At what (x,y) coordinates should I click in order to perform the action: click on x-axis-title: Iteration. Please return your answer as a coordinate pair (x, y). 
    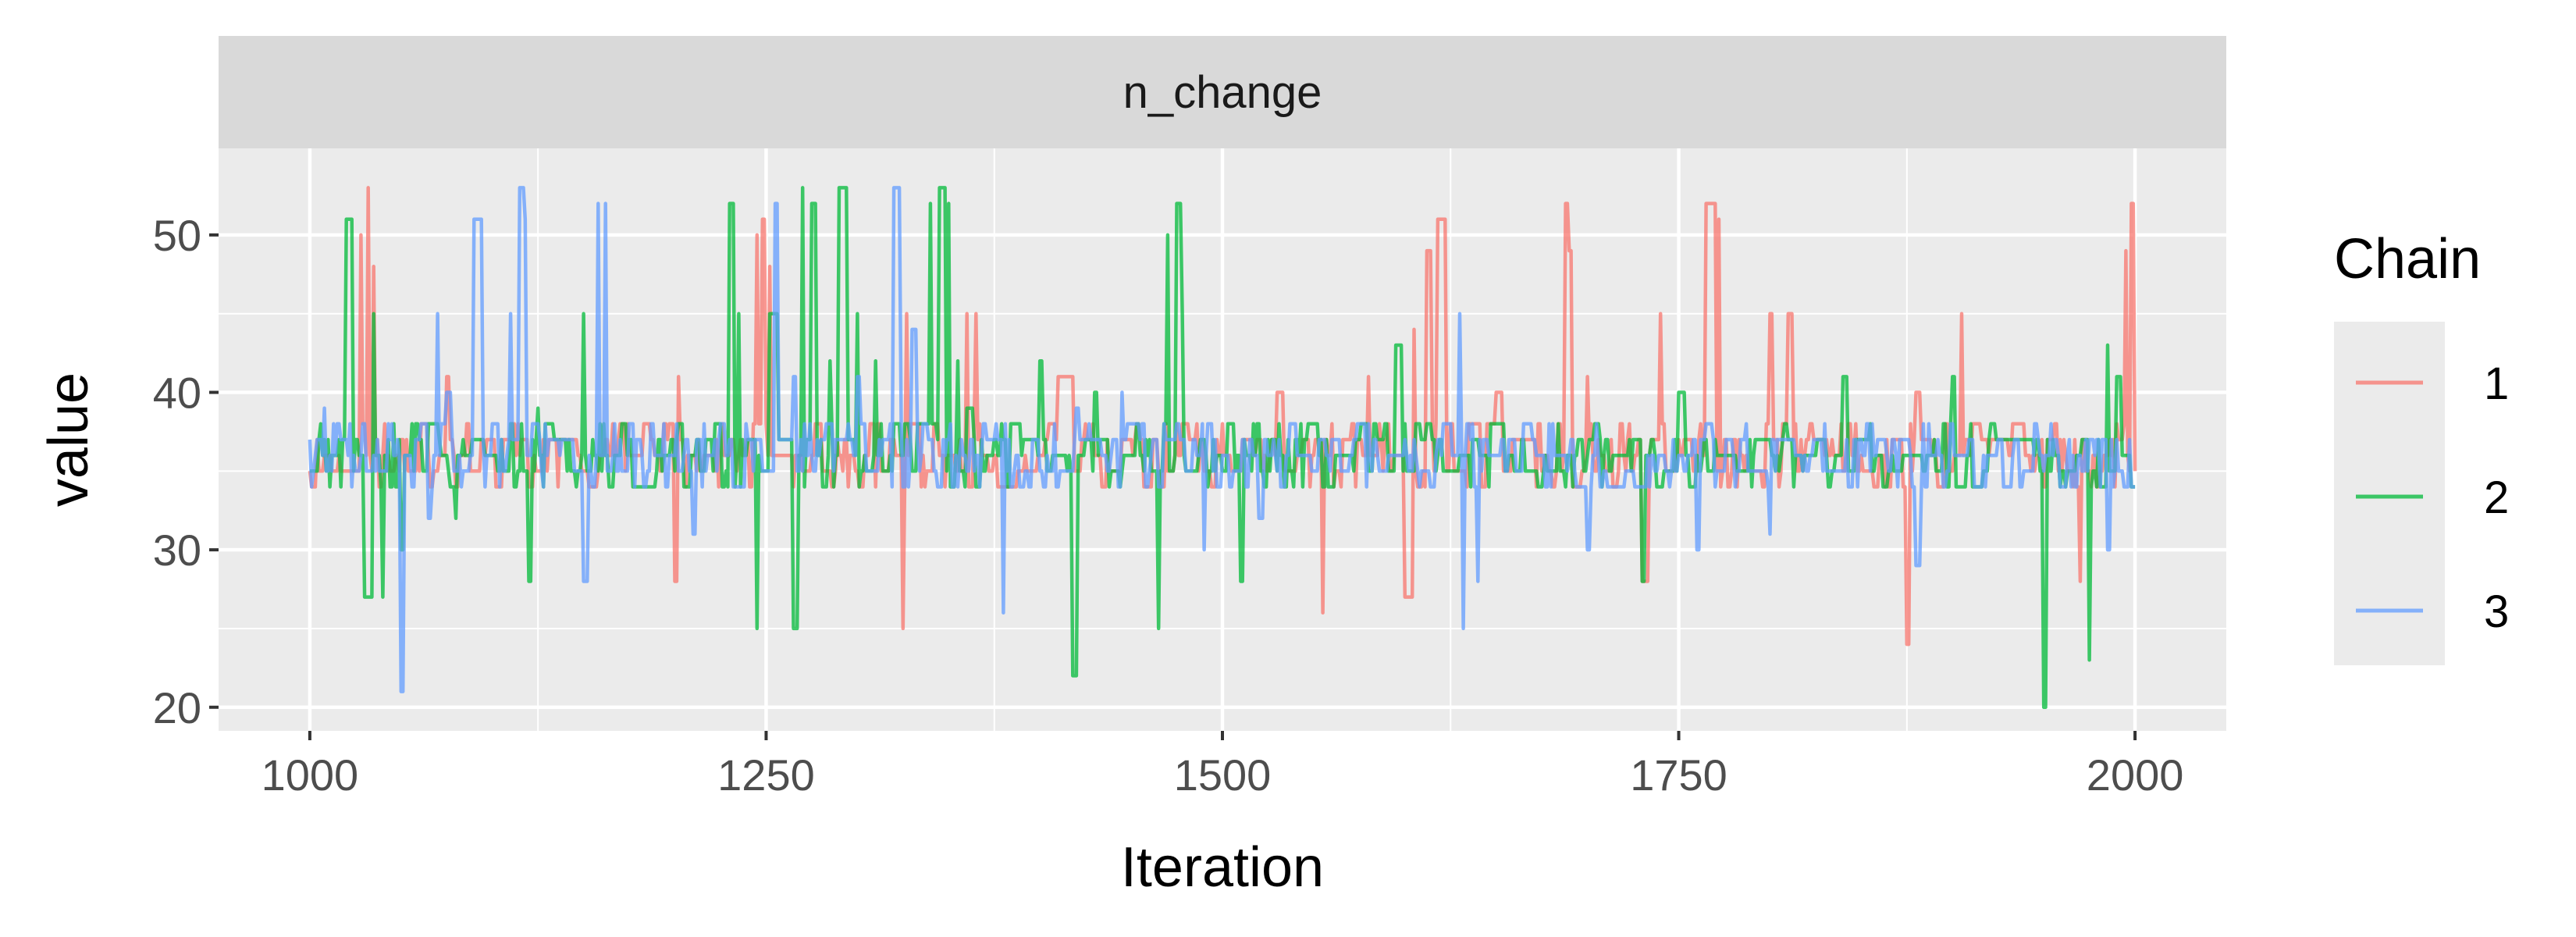
    Looking at the image, I should click on (1222, 867).